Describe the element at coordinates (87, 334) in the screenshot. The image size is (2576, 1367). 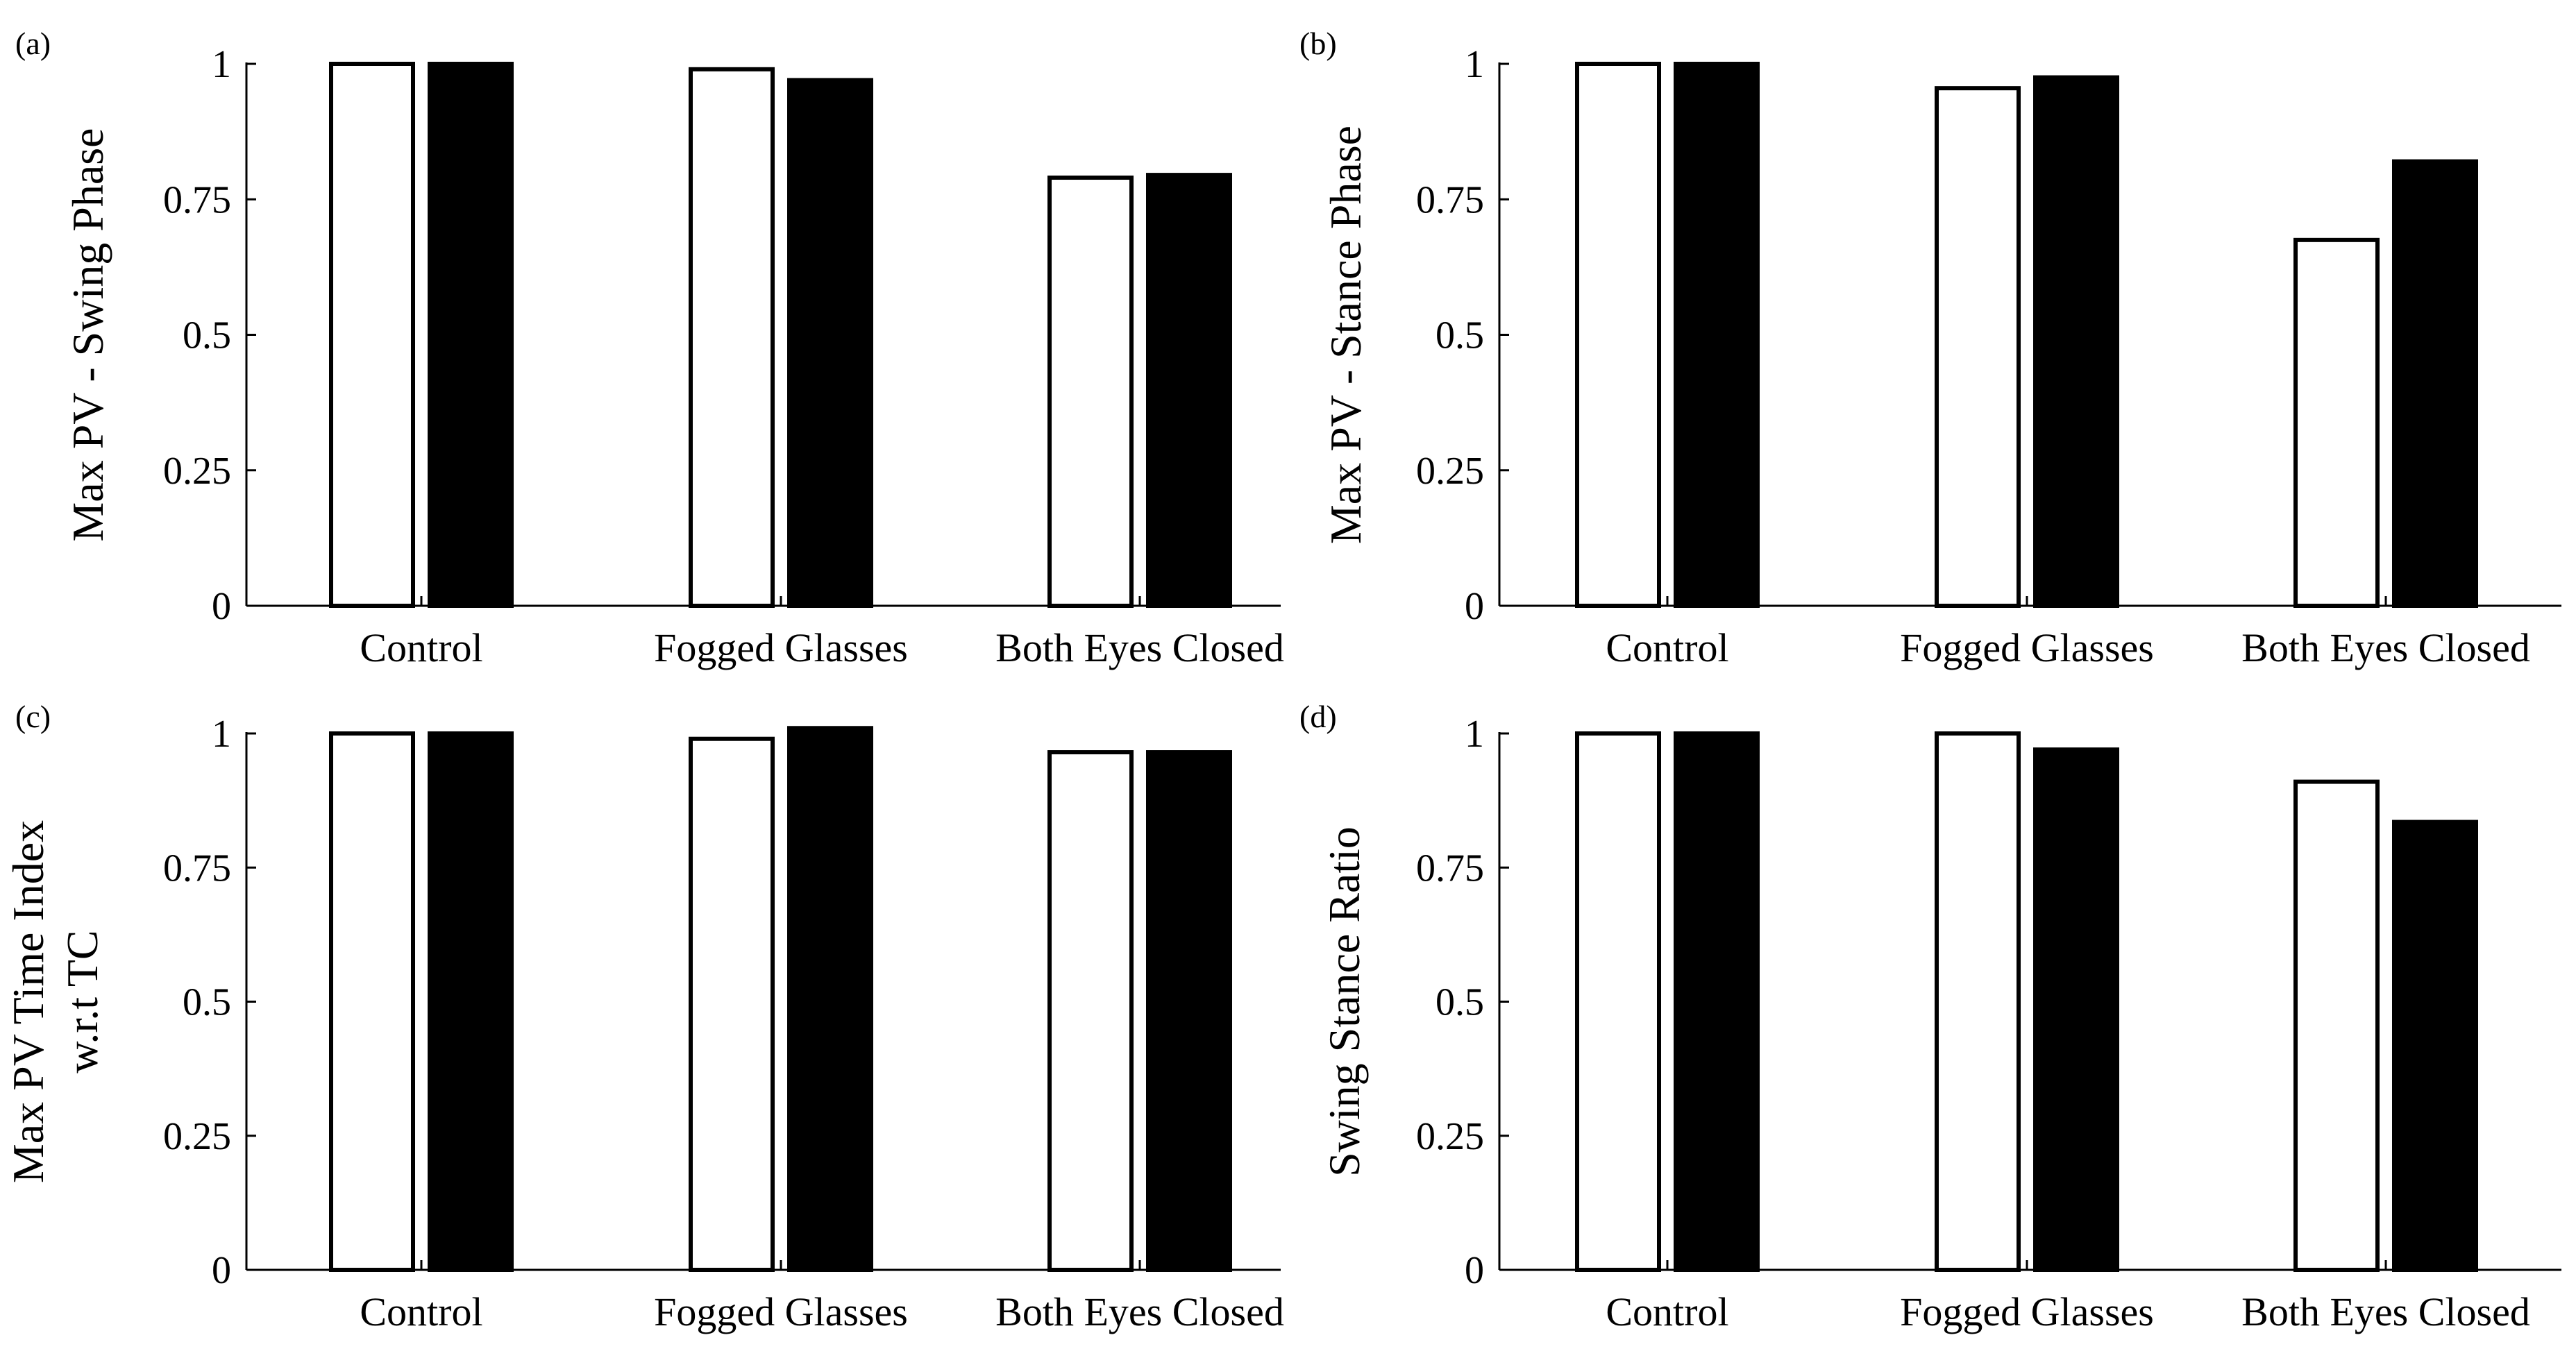
I see `y-axis-label: Max PV - Swing Phase` at that location.